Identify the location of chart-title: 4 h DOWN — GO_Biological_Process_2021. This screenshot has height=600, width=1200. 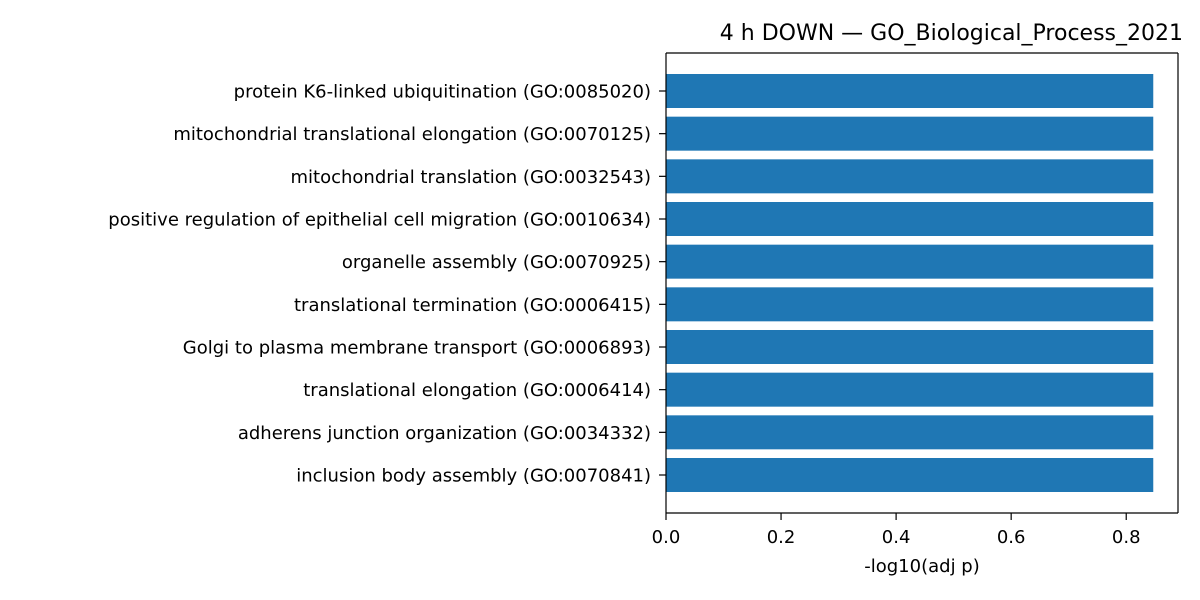
(951, 33).